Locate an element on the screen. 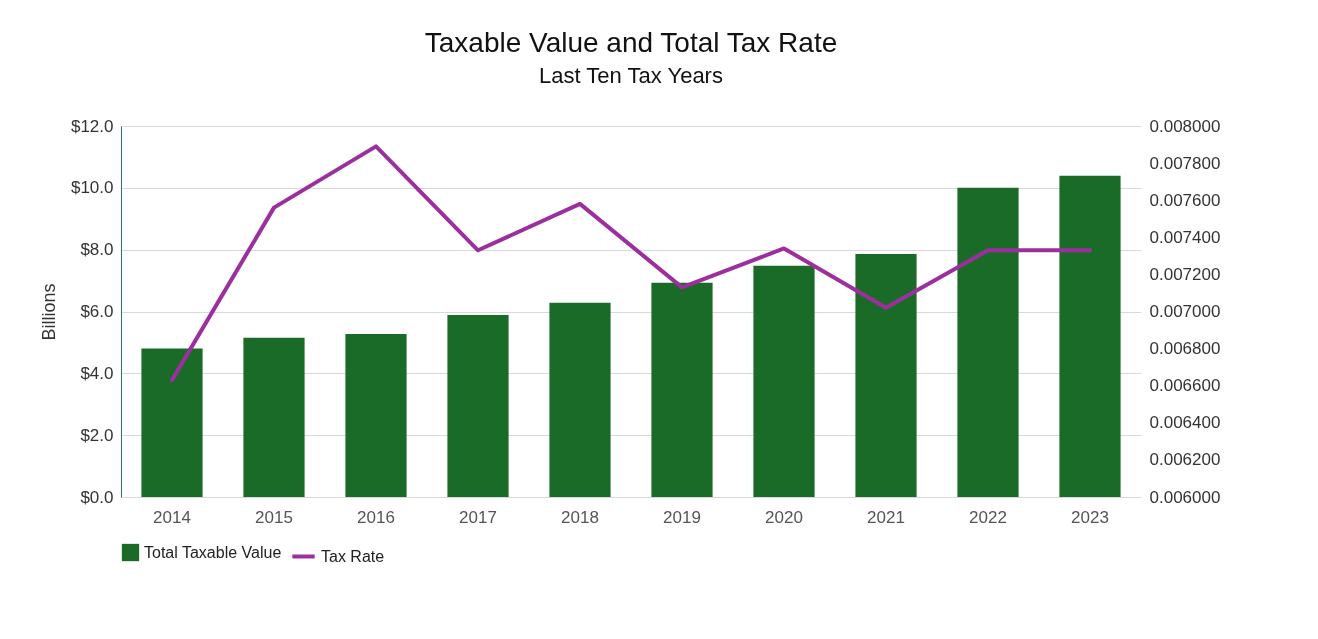  x-tick-label: 2023 is located at coordinates (1090, 517).